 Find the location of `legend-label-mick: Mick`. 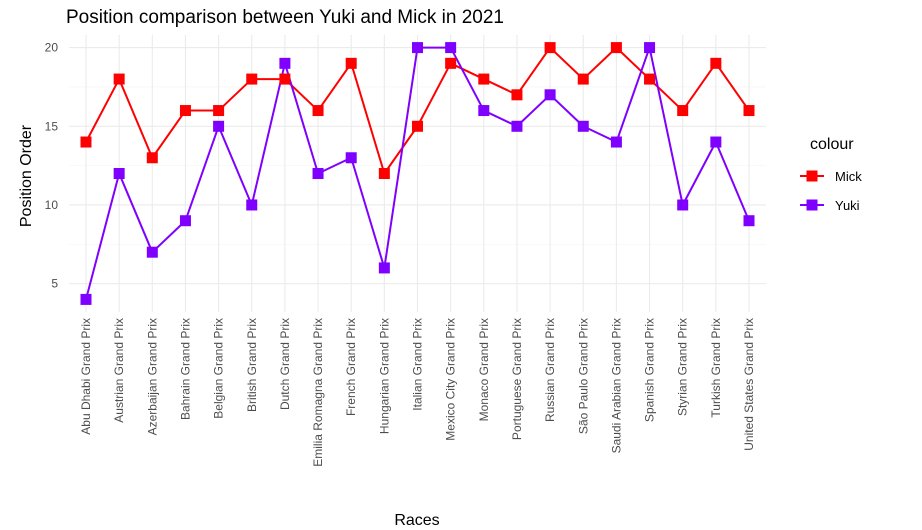

legend-label-mick: Mick is located at coordinates (848, 176).